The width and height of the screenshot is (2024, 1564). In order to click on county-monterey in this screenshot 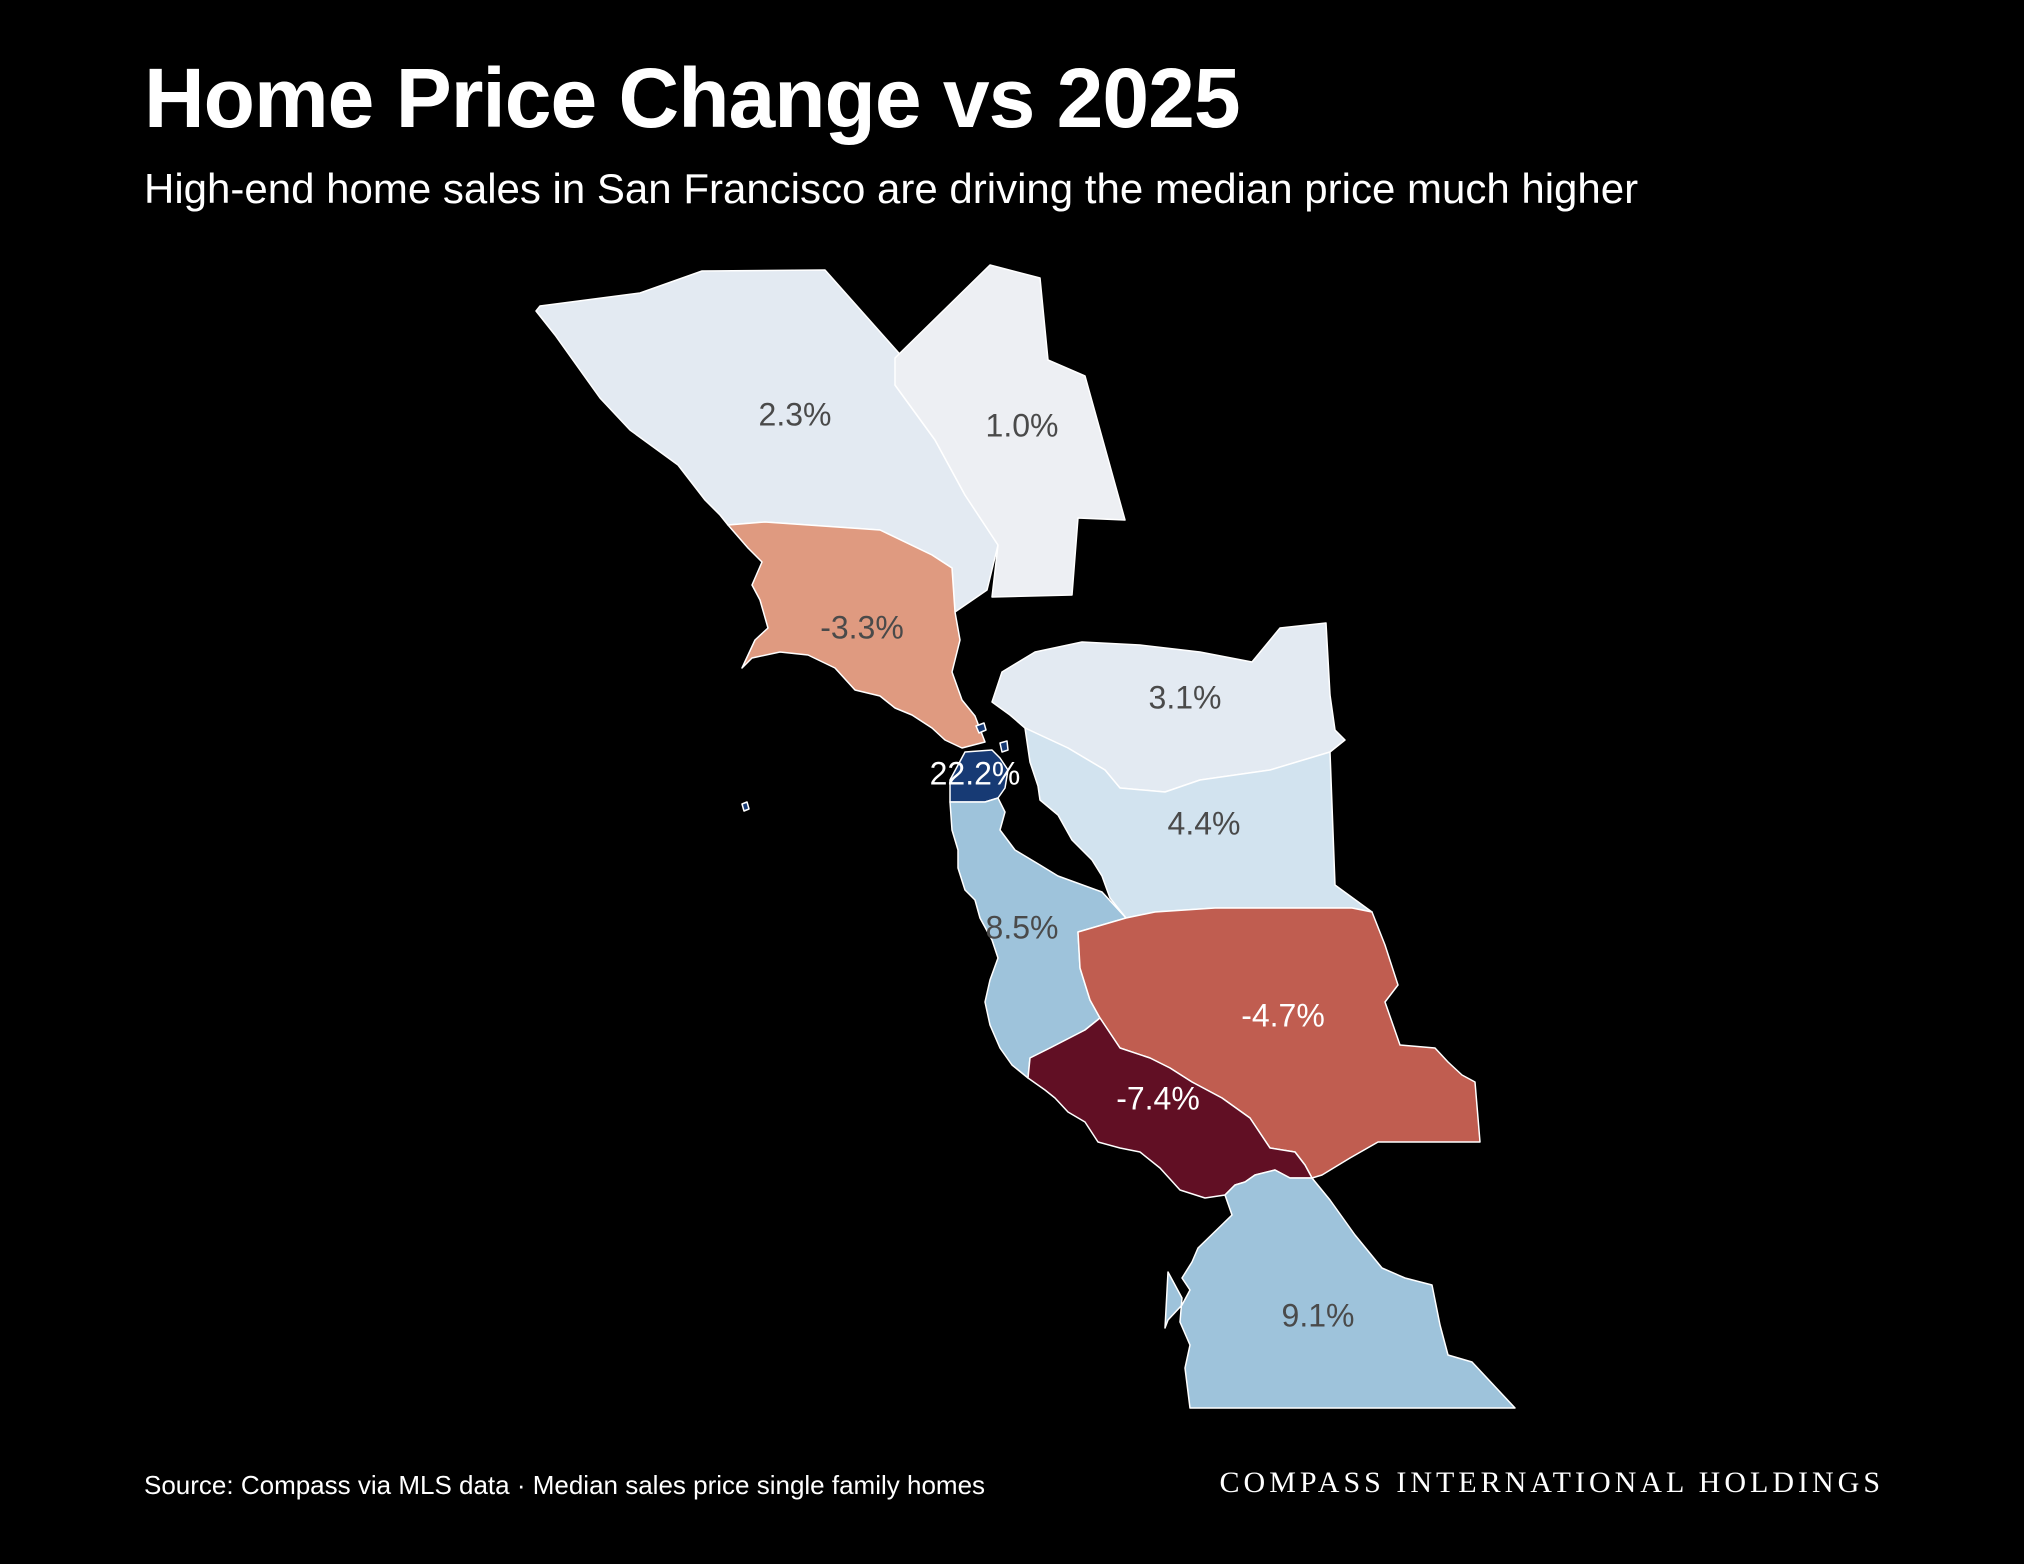, I will do `click(1340, 1289)`.